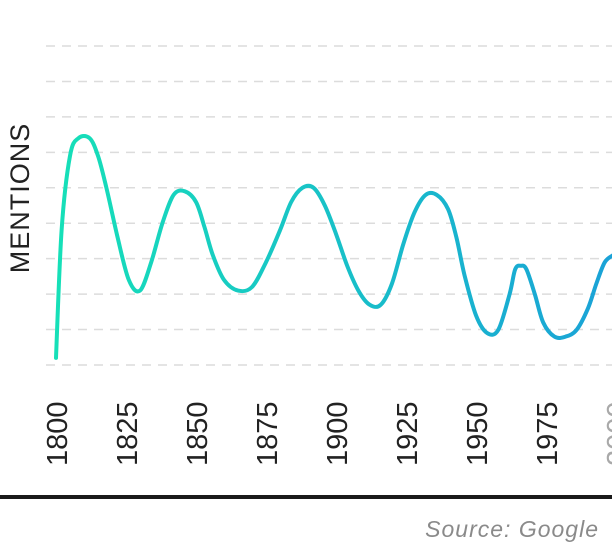 This screenshot has height=544, width=612. I want to click on x-tick-label: 1975, so click(548, 433).